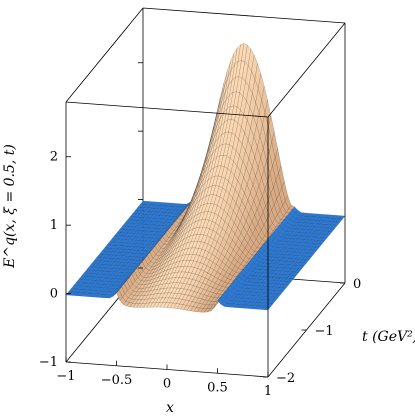 This screenshot has width=415, height=417. I want to click on z-tick-label: 1, so click(54, 225).